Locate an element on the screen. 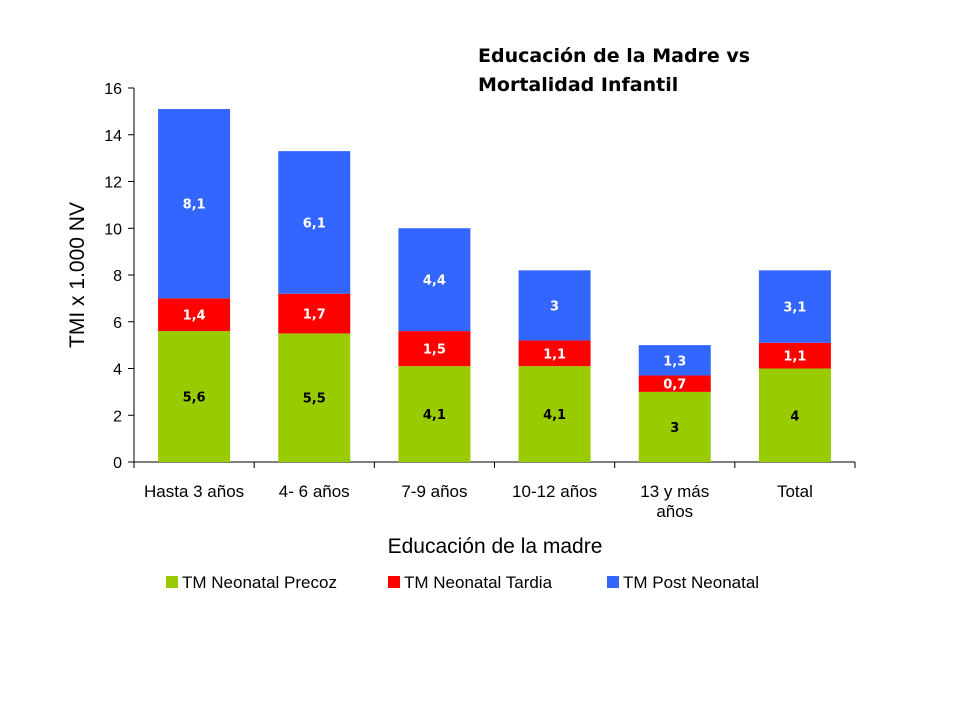 This screenshot has height=720, width=960. y-axis: 0 2 4 6 8 10 12 14 16 is located at coordinates (119, 276).